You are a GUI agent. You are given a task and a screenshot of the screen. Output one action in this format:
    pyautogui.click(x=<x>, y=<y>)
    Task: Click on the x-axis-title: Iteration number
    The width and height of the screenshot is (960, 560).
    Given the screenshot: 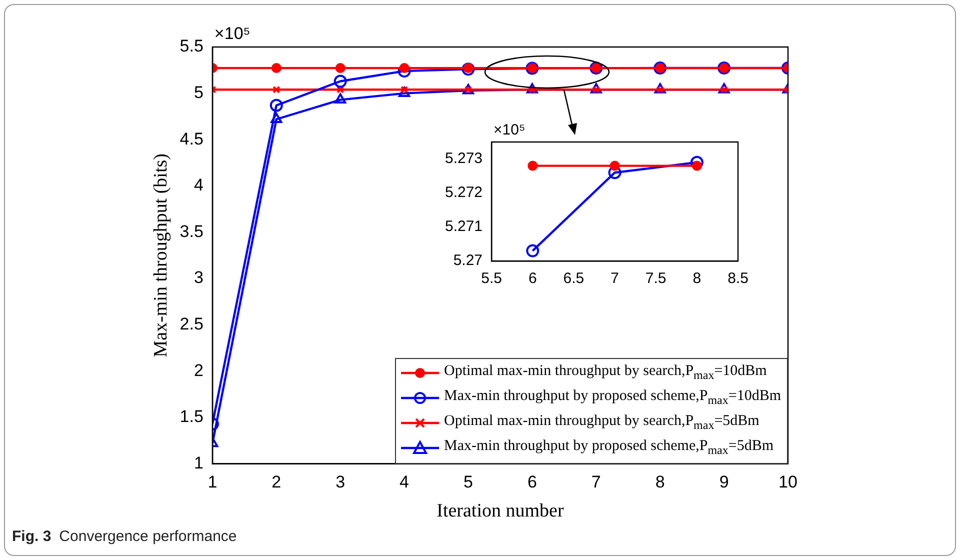 What is the action you would take?
    pyautogui.click(x=500, y=511)
    